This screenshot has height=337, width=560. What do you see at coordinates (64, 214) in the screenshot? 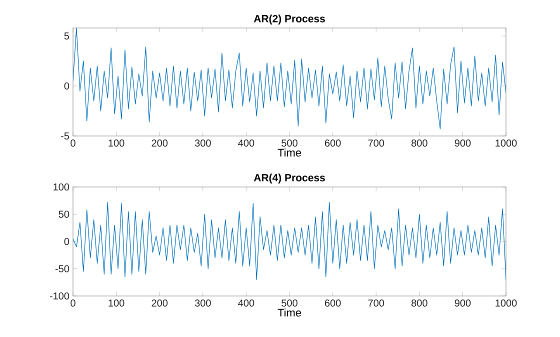
I see `y-tick-label: 50` at bounding box center [64, 214].